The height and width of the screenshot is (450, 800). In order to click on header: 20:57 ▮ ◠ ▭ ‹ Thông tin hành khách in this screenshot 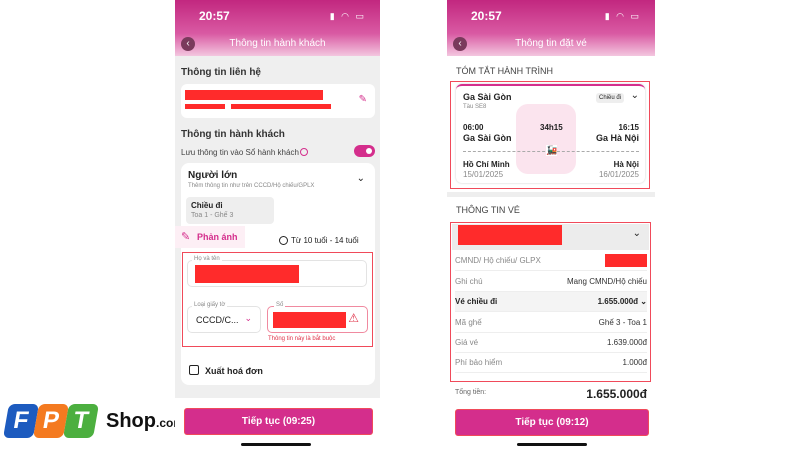, I will do `click(277, 28)`.